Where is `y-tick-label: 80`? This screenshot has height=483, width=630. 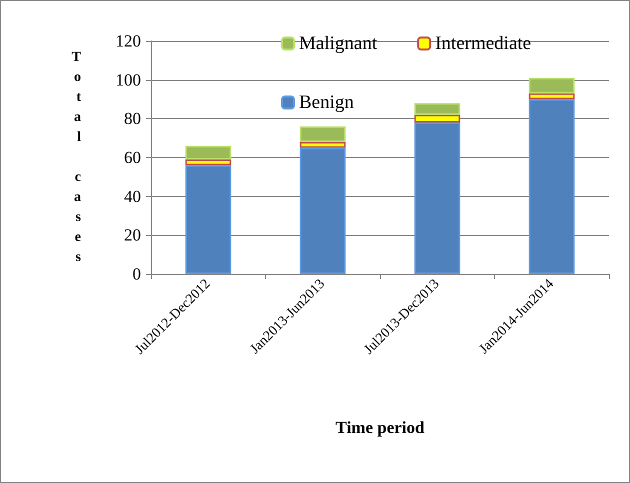 y-tick-label: 80 is located at coordinates (132, 118).